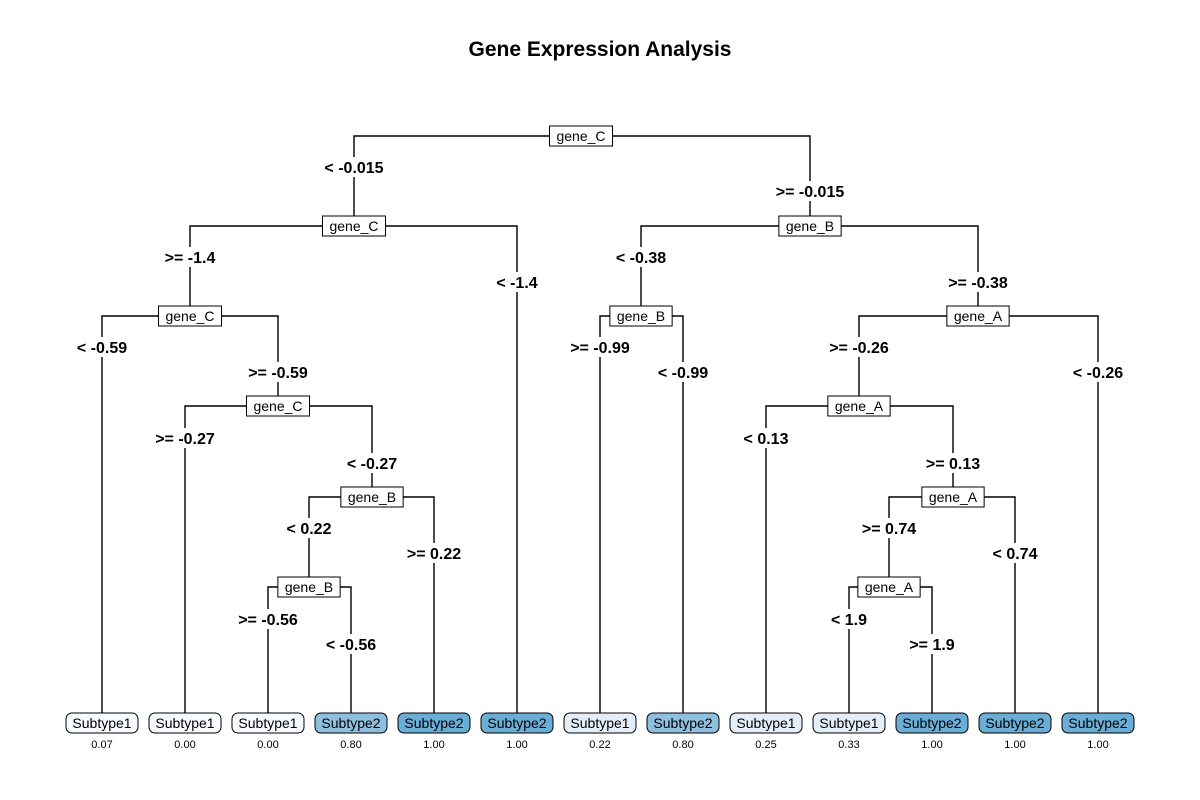  What do you see at coordinates (1038, 514) in the screenshot?
I see `tree-edge-n6-L13` at bounding box center [1038, 514].